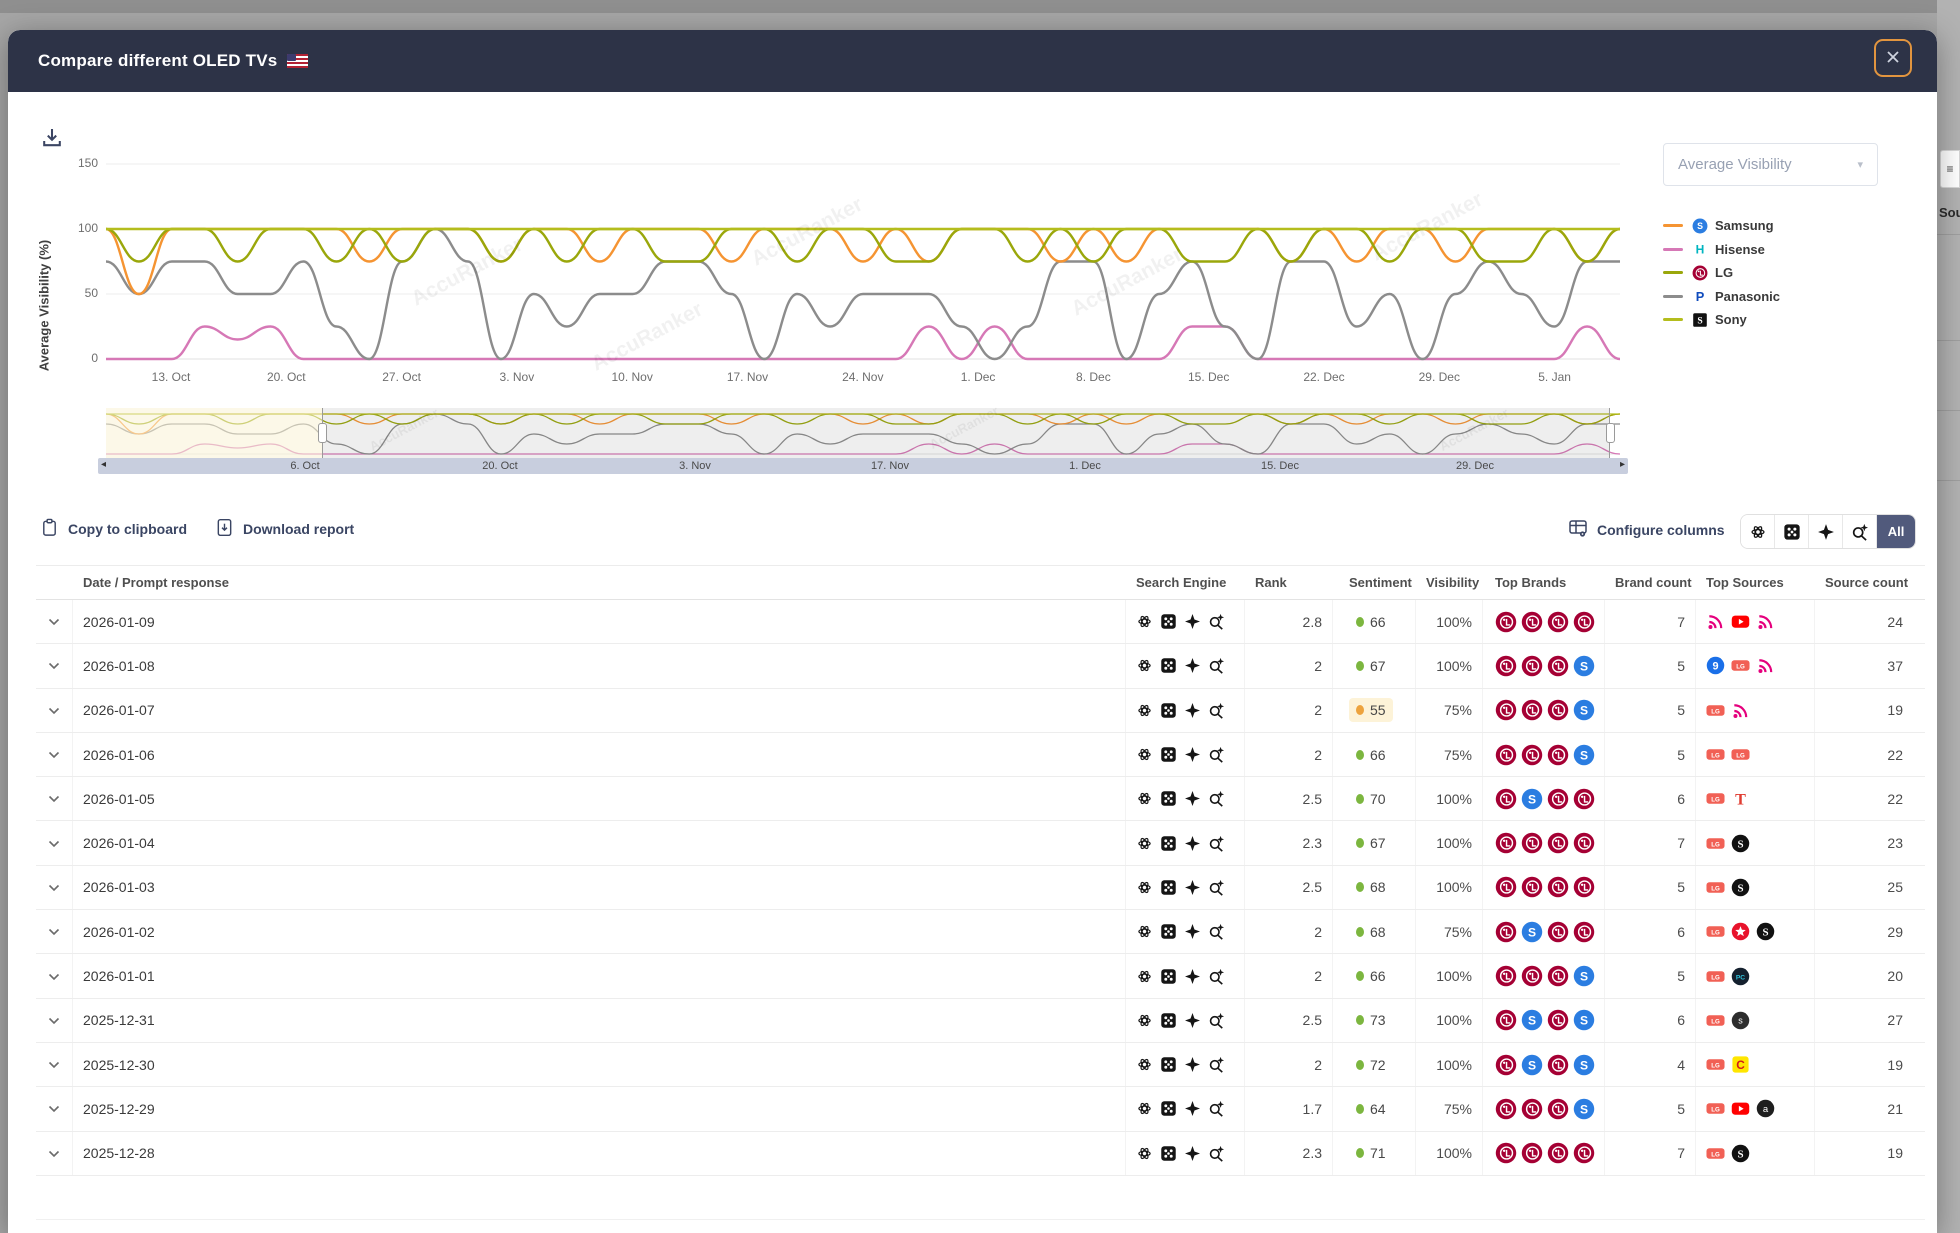 The image size is (1960, 1233). What do you see at coordinates (1584, 1065) in the screenshot?
I see `samsung-brand-icon` at bounding box center [1584, 1065].